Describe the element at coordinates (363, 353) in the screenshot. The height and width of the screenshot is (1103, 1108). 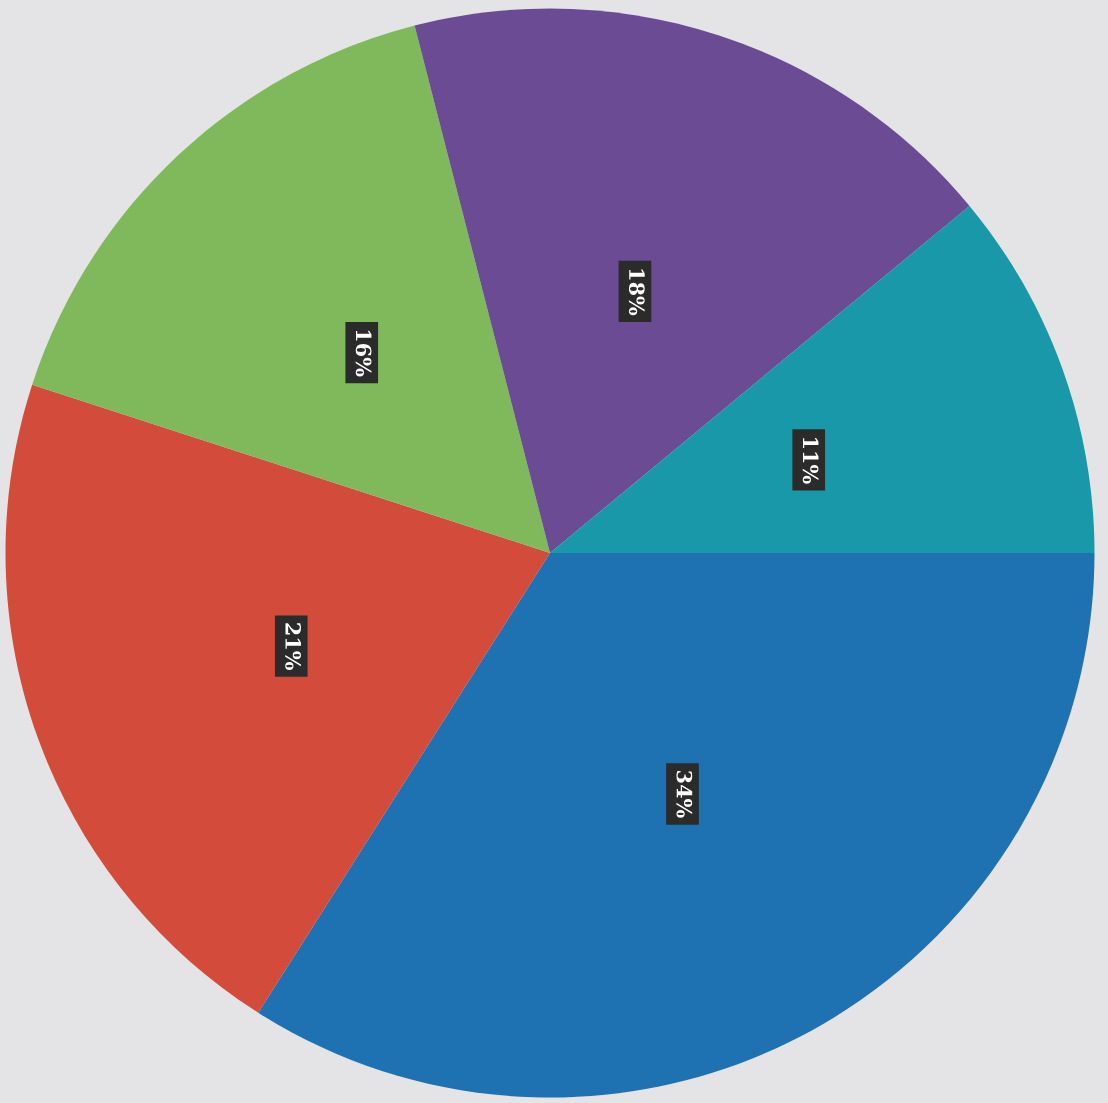
I see `data-label: 16%` at that location.